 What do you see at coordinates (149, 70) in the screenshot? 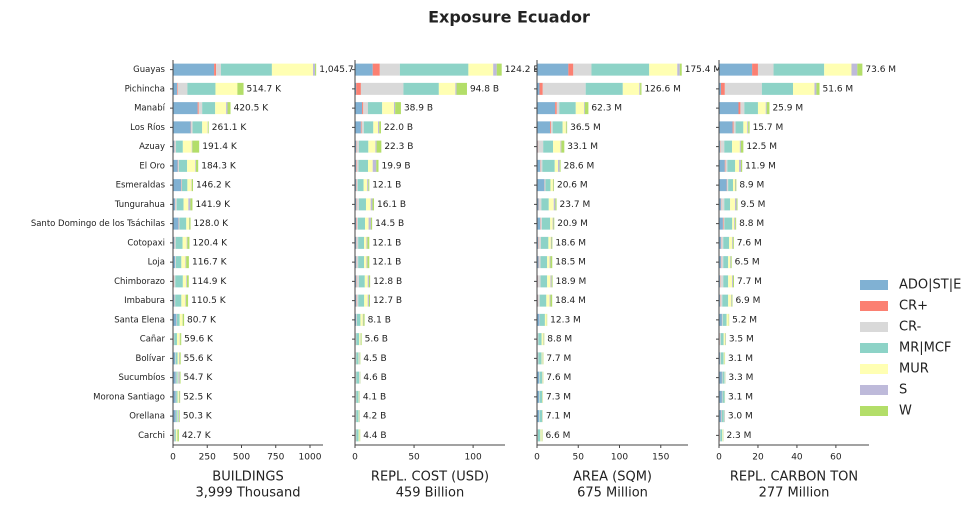
I see `y-tick-label: Guayas` at bounding box center [149, 70].